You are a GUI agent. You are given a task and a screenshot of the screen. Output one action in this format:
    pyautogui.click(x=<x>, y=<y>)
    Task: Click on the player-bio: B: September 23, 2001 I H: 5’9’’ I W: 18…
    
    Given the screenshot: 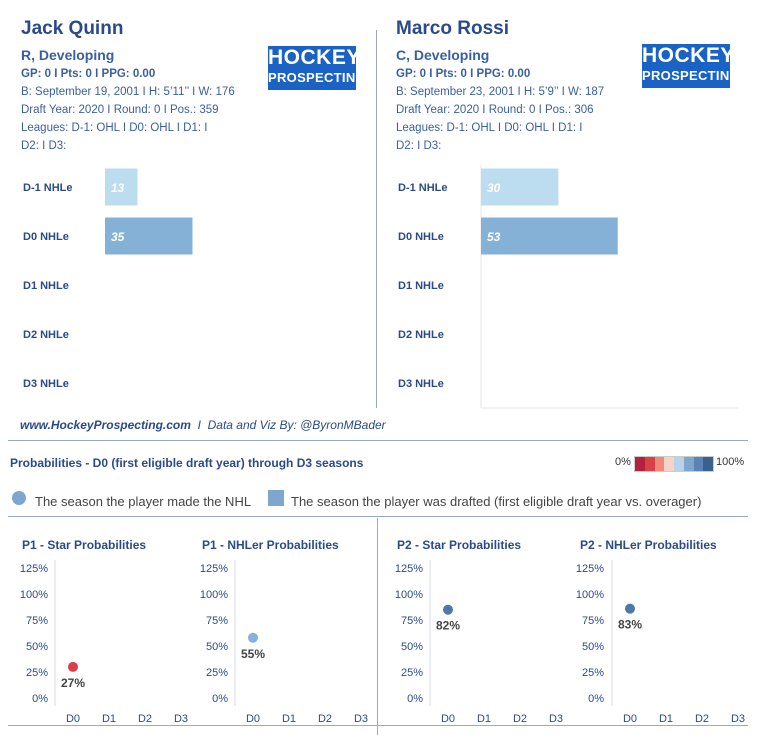 What is the action you would take?
    pyautogui.click(x=500, y=92)
    